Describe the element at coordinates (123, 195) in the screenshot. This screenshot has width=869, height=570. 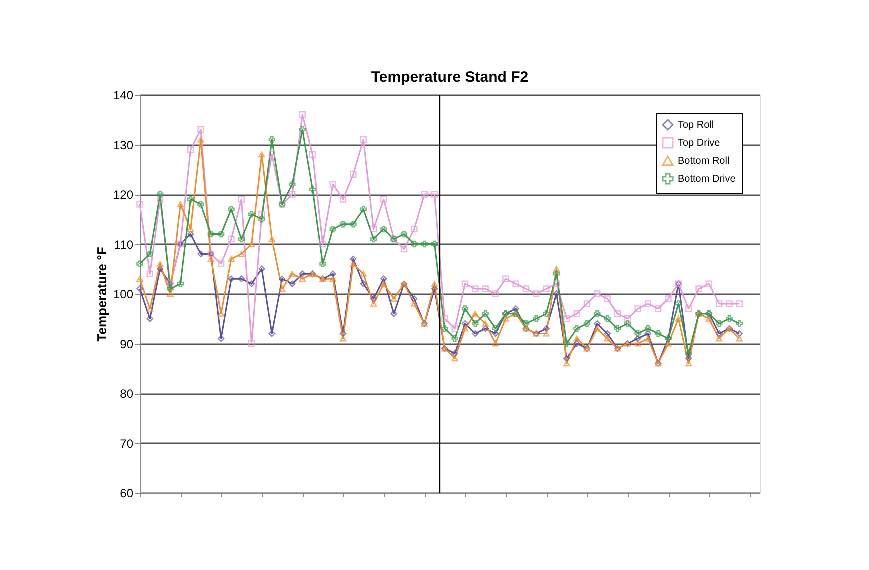
I see `y-tick-label: 120` at that location.